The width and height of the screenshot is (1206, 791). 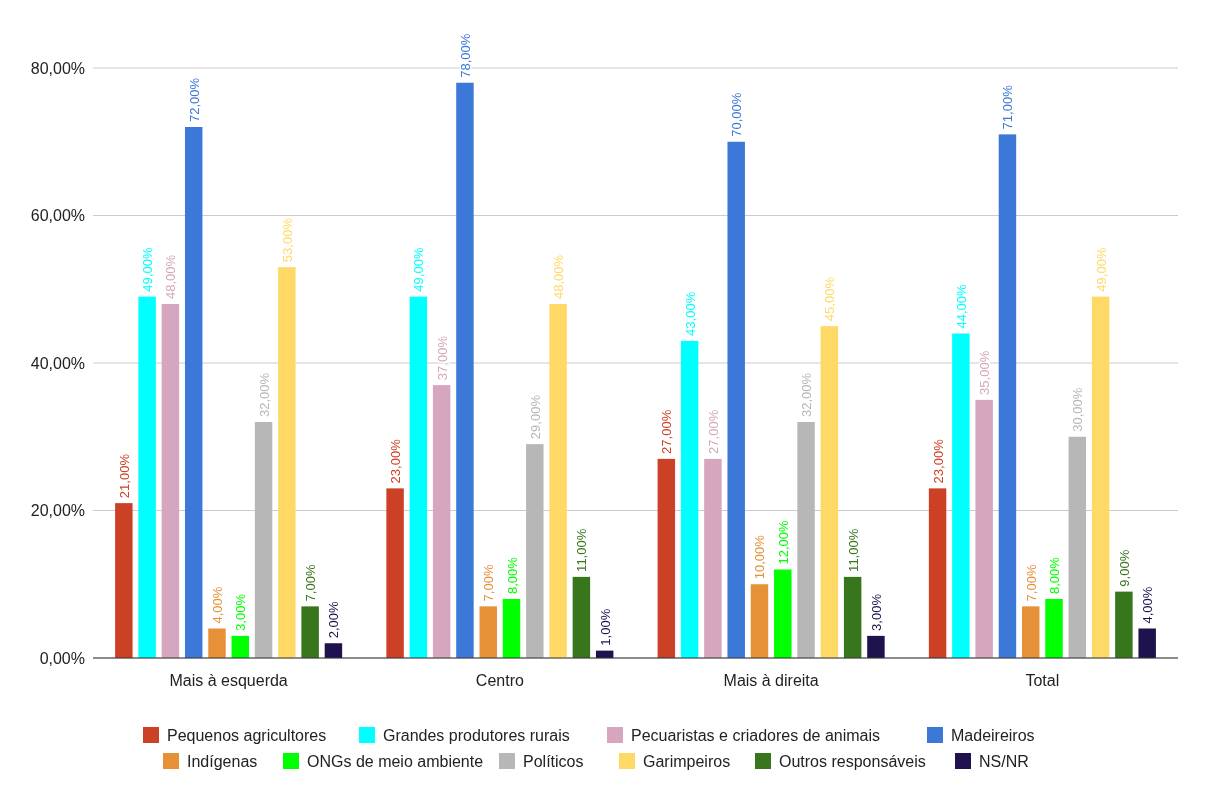 I want to click on data-label: 10,00%, so click(x=760, y=557).